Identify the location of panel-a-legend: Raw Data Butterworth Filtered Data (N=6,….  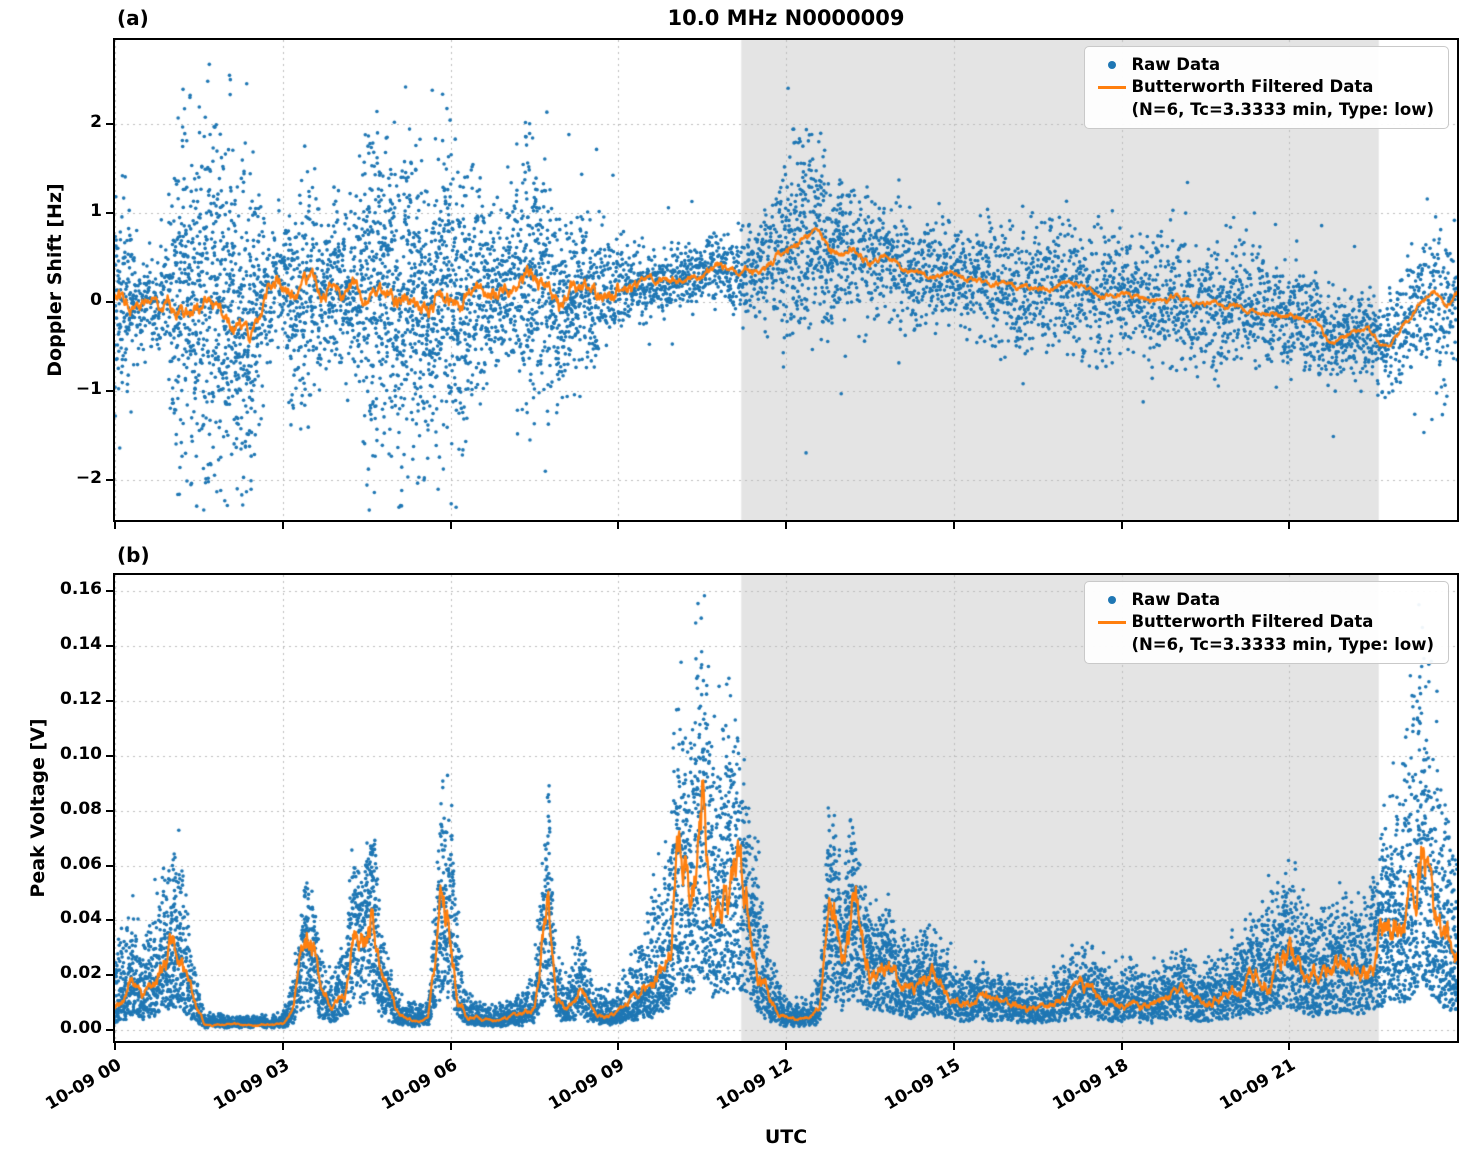
(1266, 87).